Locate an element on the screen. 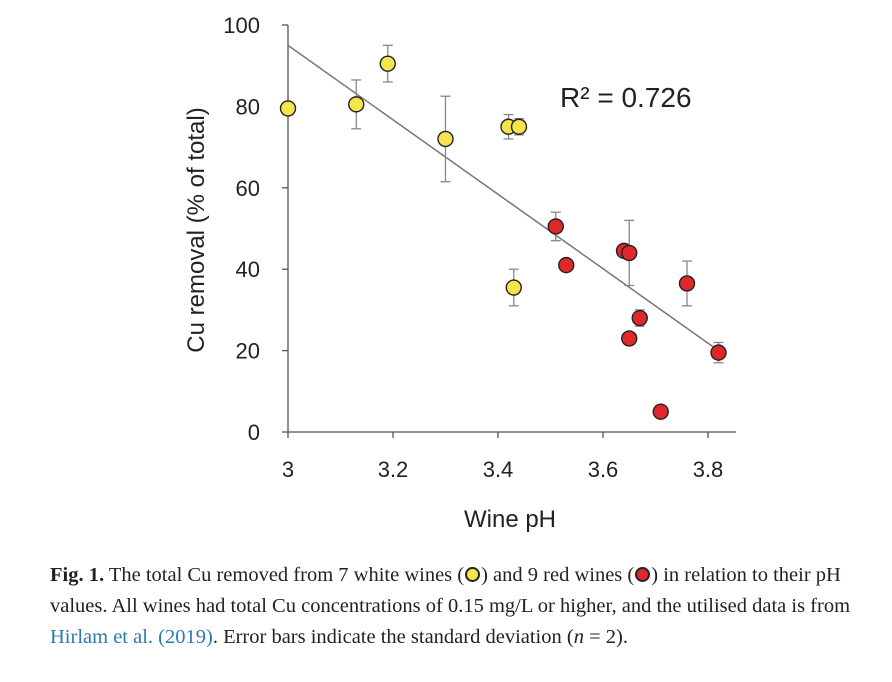  y-tick-label: 40 is located at coordinates (248, 269).